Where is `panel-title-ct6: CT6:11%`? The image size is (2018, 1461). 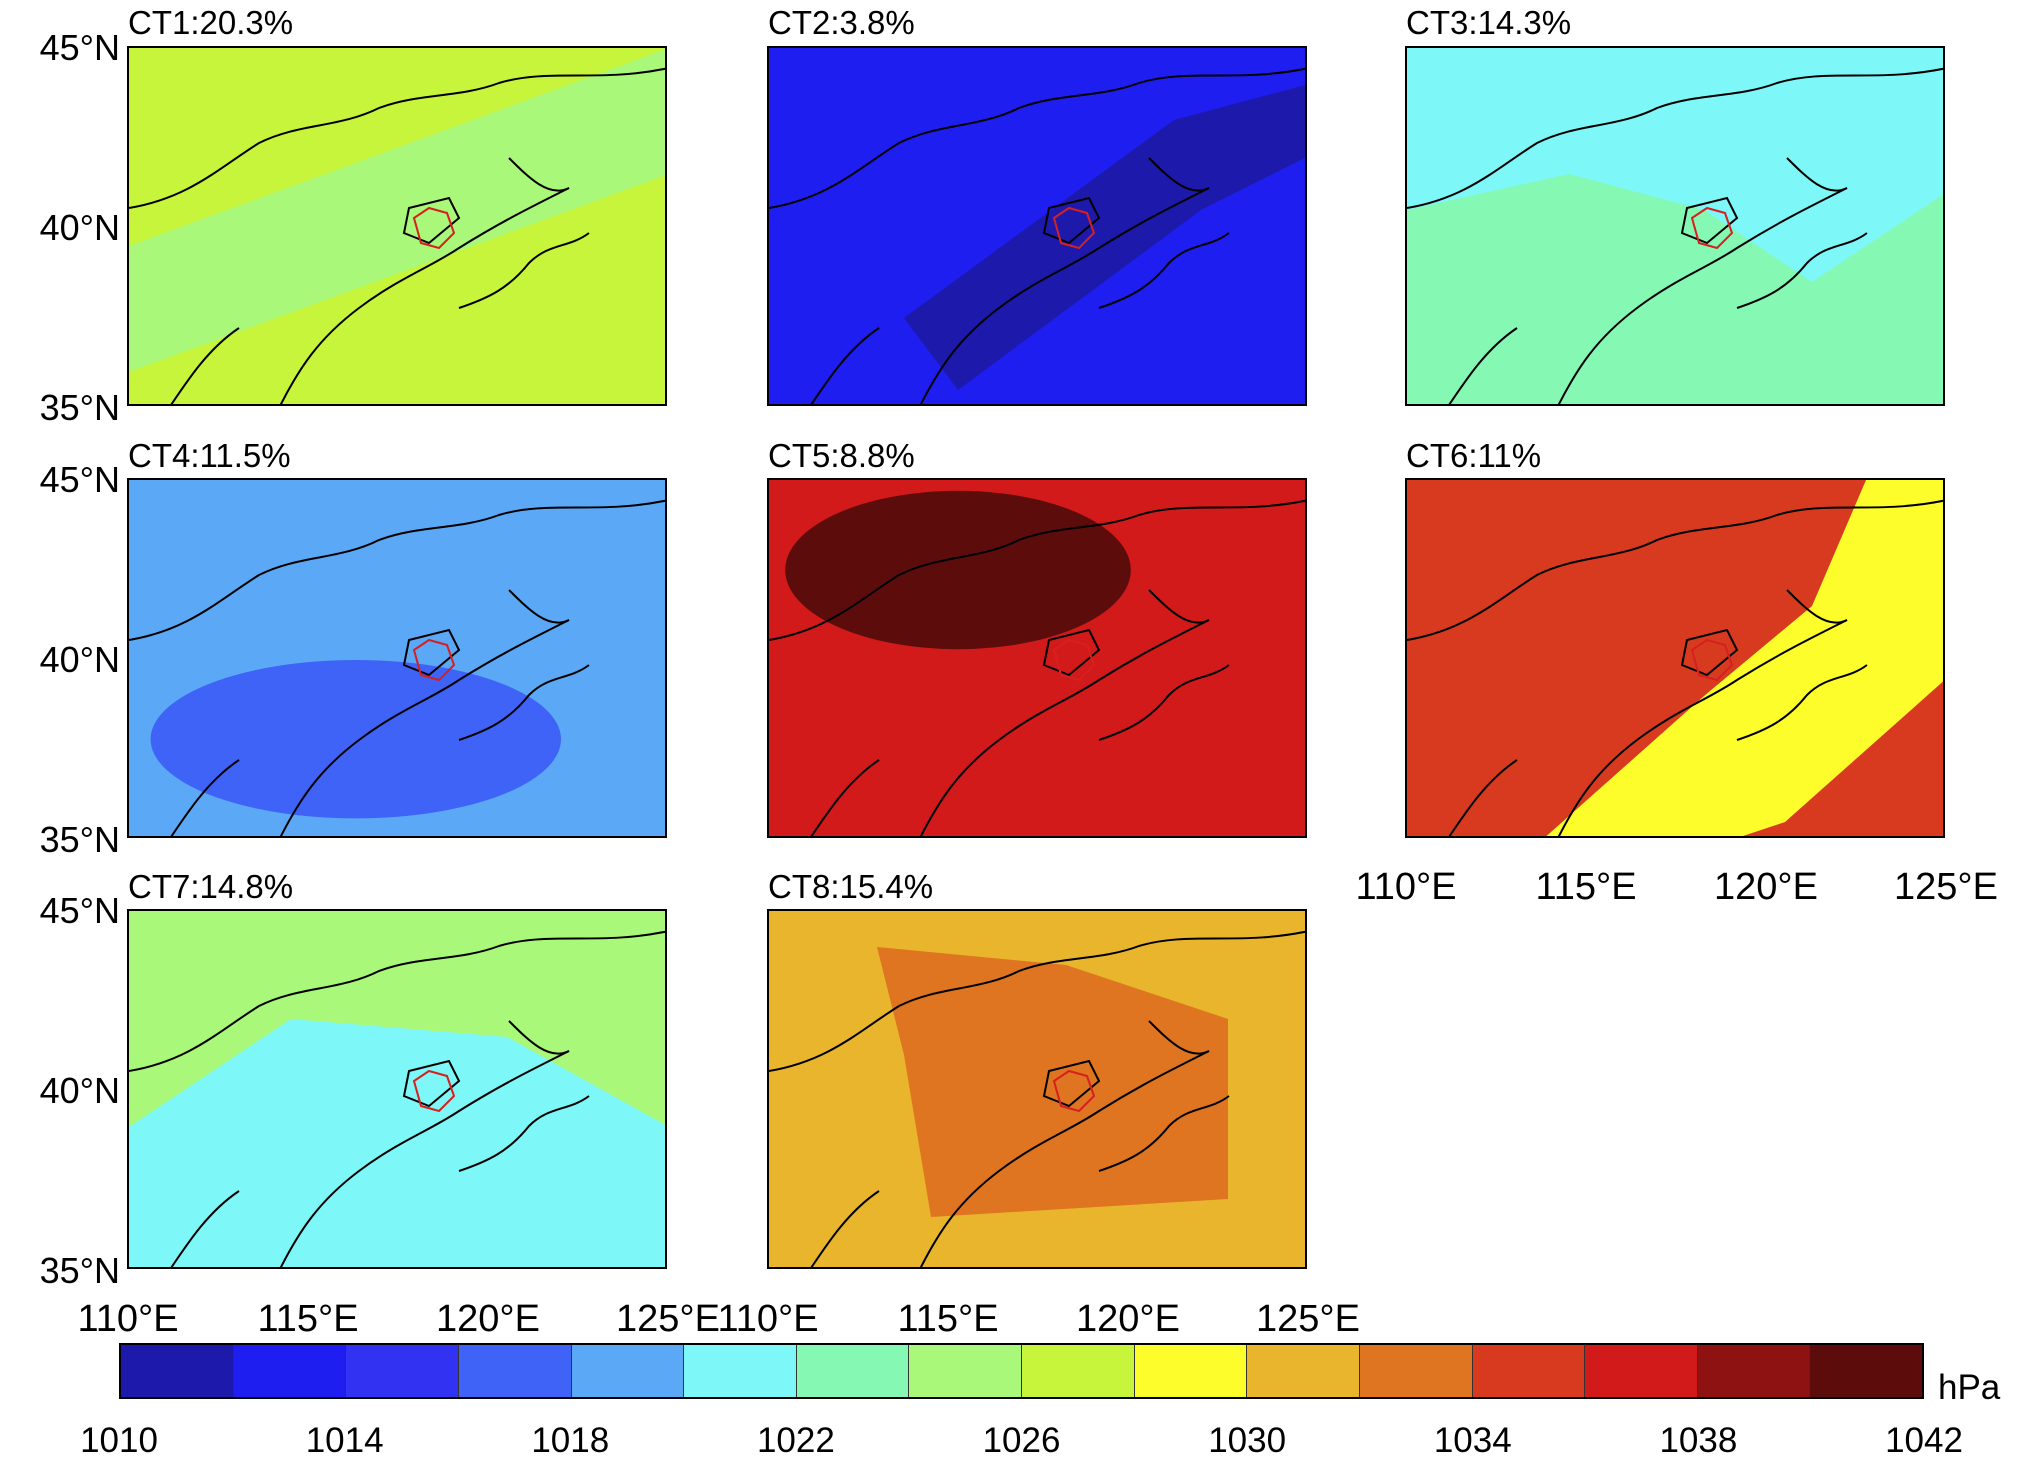
panel-title-ct6: CT6:11% is located at coordinates (1474, 455).